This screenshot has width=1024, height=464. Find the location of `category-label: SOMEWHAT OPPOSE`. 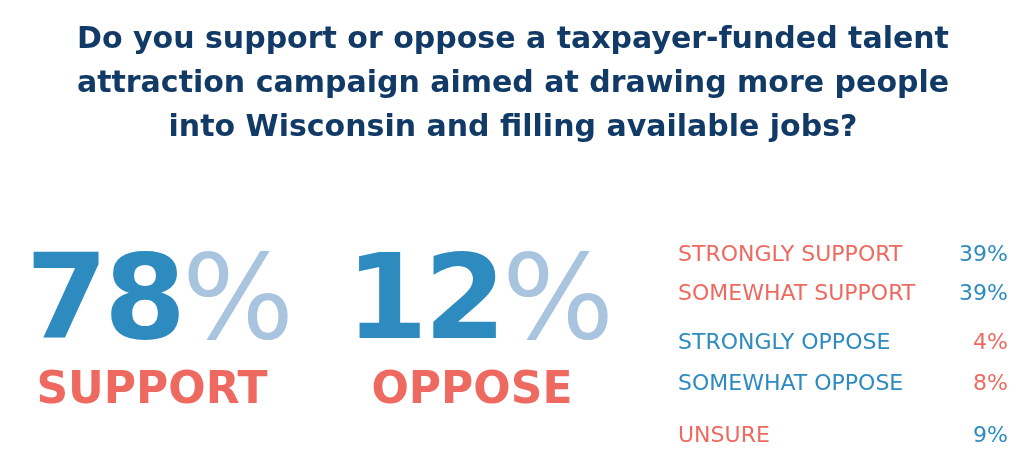

category-label: SOMEWHAT OPPOSE is located at coordinates (791, 382).